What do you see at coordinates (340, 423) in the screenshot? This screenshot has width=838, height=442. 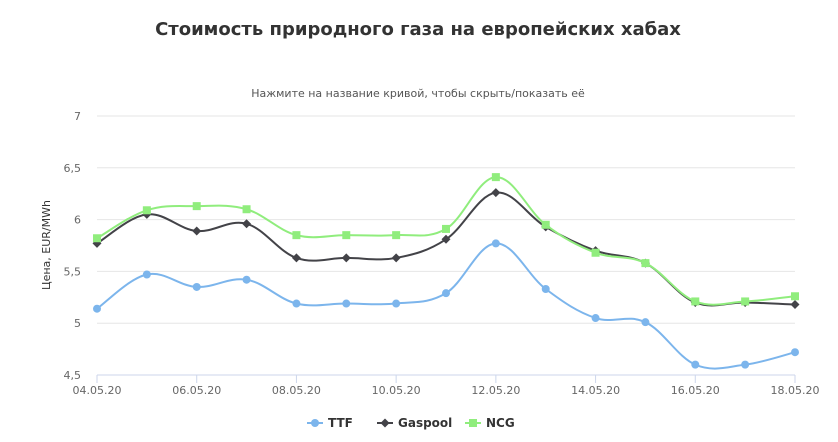 I see `legend-label-ttf: TTF` at bounding box center [340, 423].